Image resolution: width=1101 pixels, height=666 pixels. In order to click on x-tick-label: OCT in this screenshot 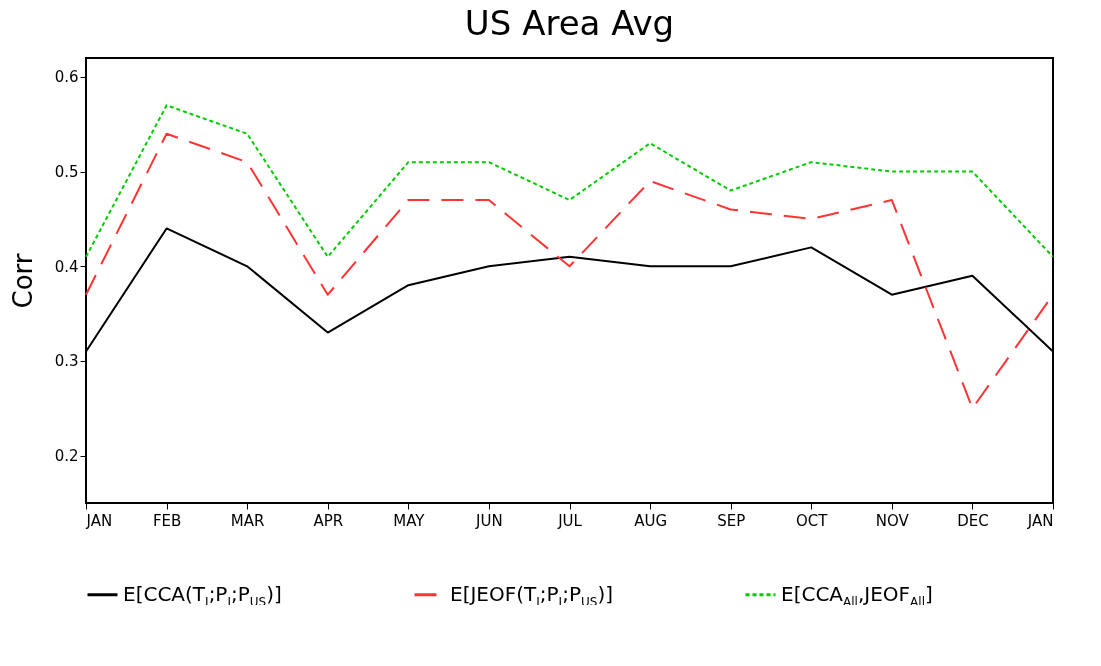, I will do `click(812, 520)`.